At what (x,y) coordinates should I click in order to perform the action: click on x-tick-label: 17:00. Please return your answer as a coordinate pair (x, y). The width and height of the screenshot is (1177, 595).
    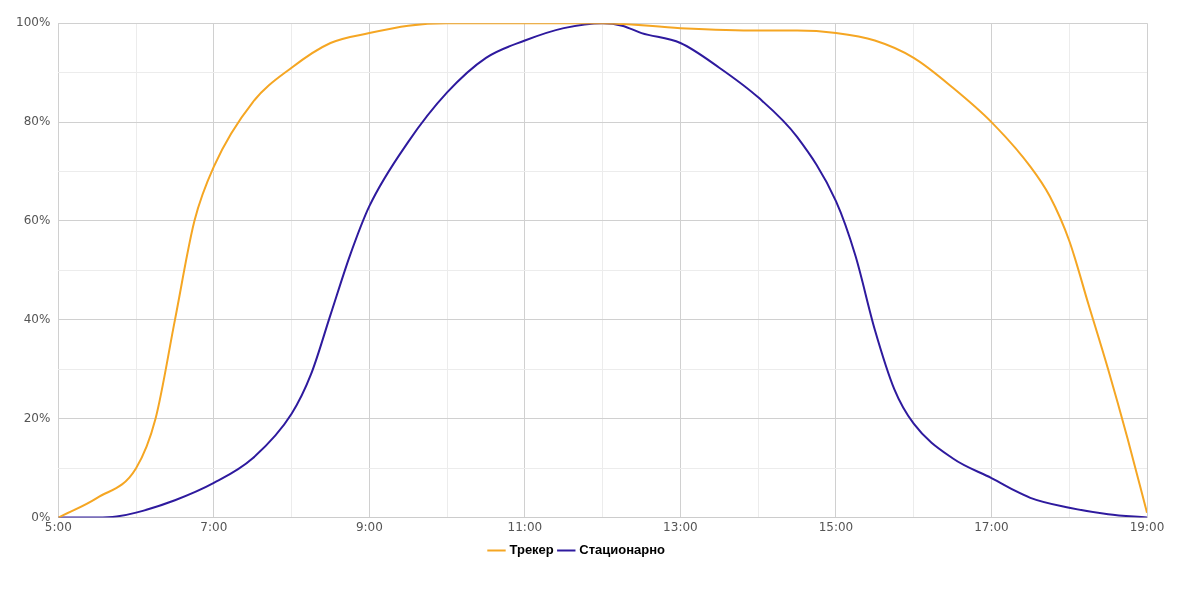
    Looking at the image, I should click on (991, 526).